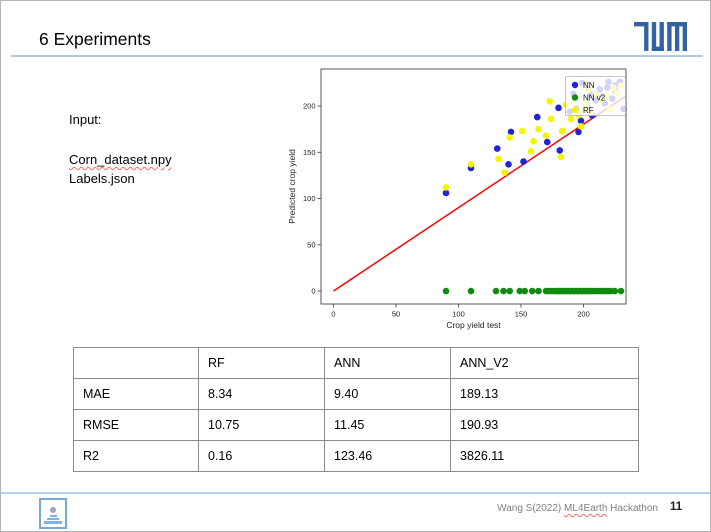 This screenshot has width=711, height=532. Describe the element at coordinates (676, 507) in the screenshot. I see `page-number: 11` at that location.